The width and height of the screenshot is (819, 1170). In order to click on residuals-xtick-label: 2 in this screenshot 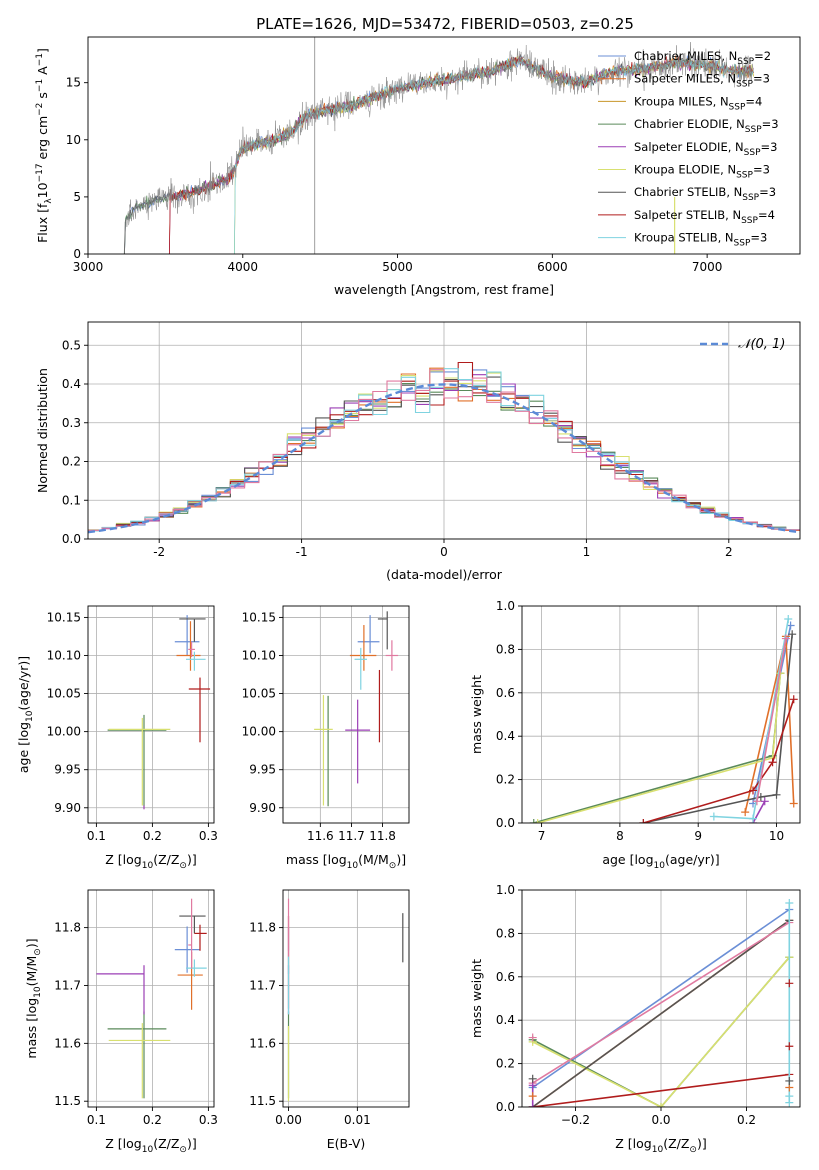, I will do `click(729, 552)`.